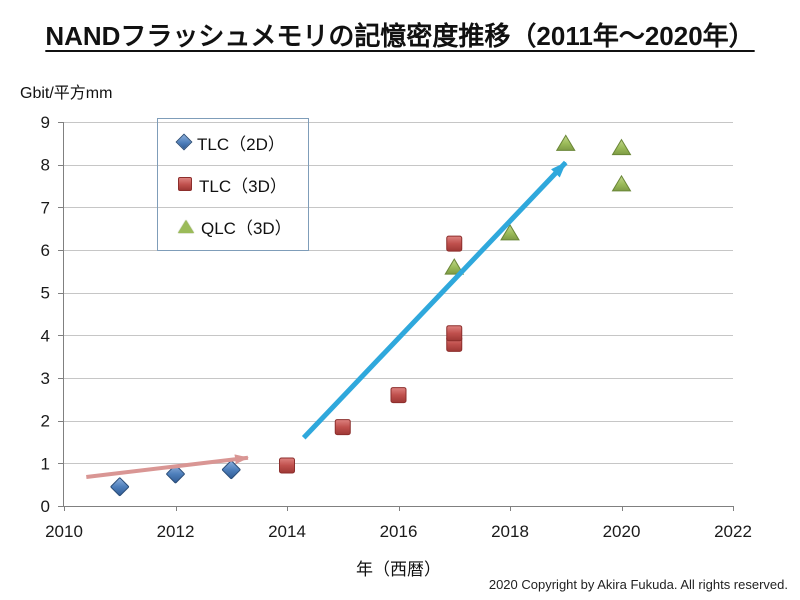 The height and width of the screenshot is (600, 800). Describe the element at coordinates (64, 531) in the screenshot. I see `x-tick-label: 2010` at that location.